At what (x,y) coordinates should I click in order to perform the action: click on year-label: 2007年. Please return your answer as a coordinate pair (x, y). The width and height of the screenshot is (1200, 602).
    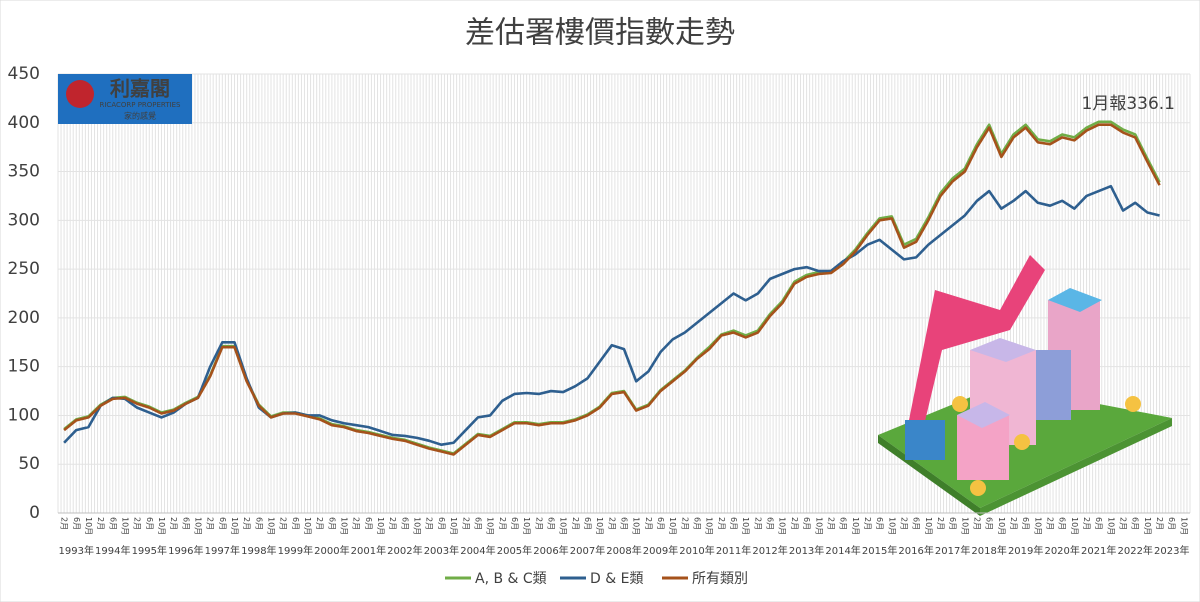
    Looking at the image, I should click on (587, 550).